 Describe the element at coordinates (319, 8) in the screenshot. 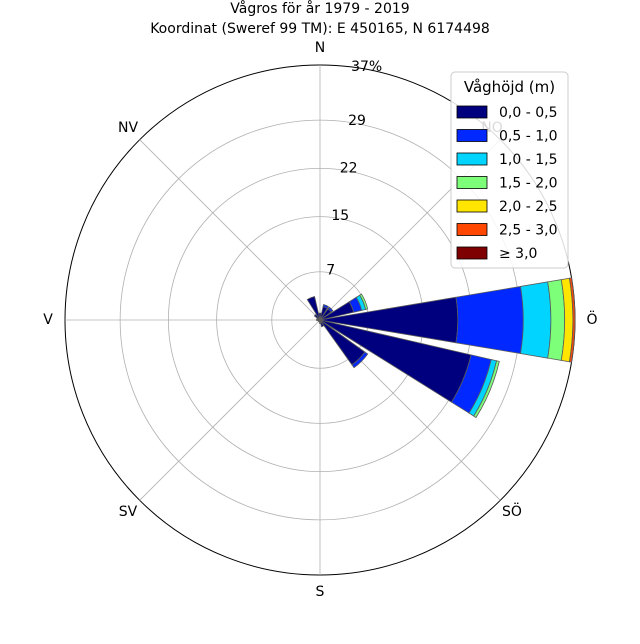

I see `chart-title: Vågros för år 1979 - 2019` at that location.